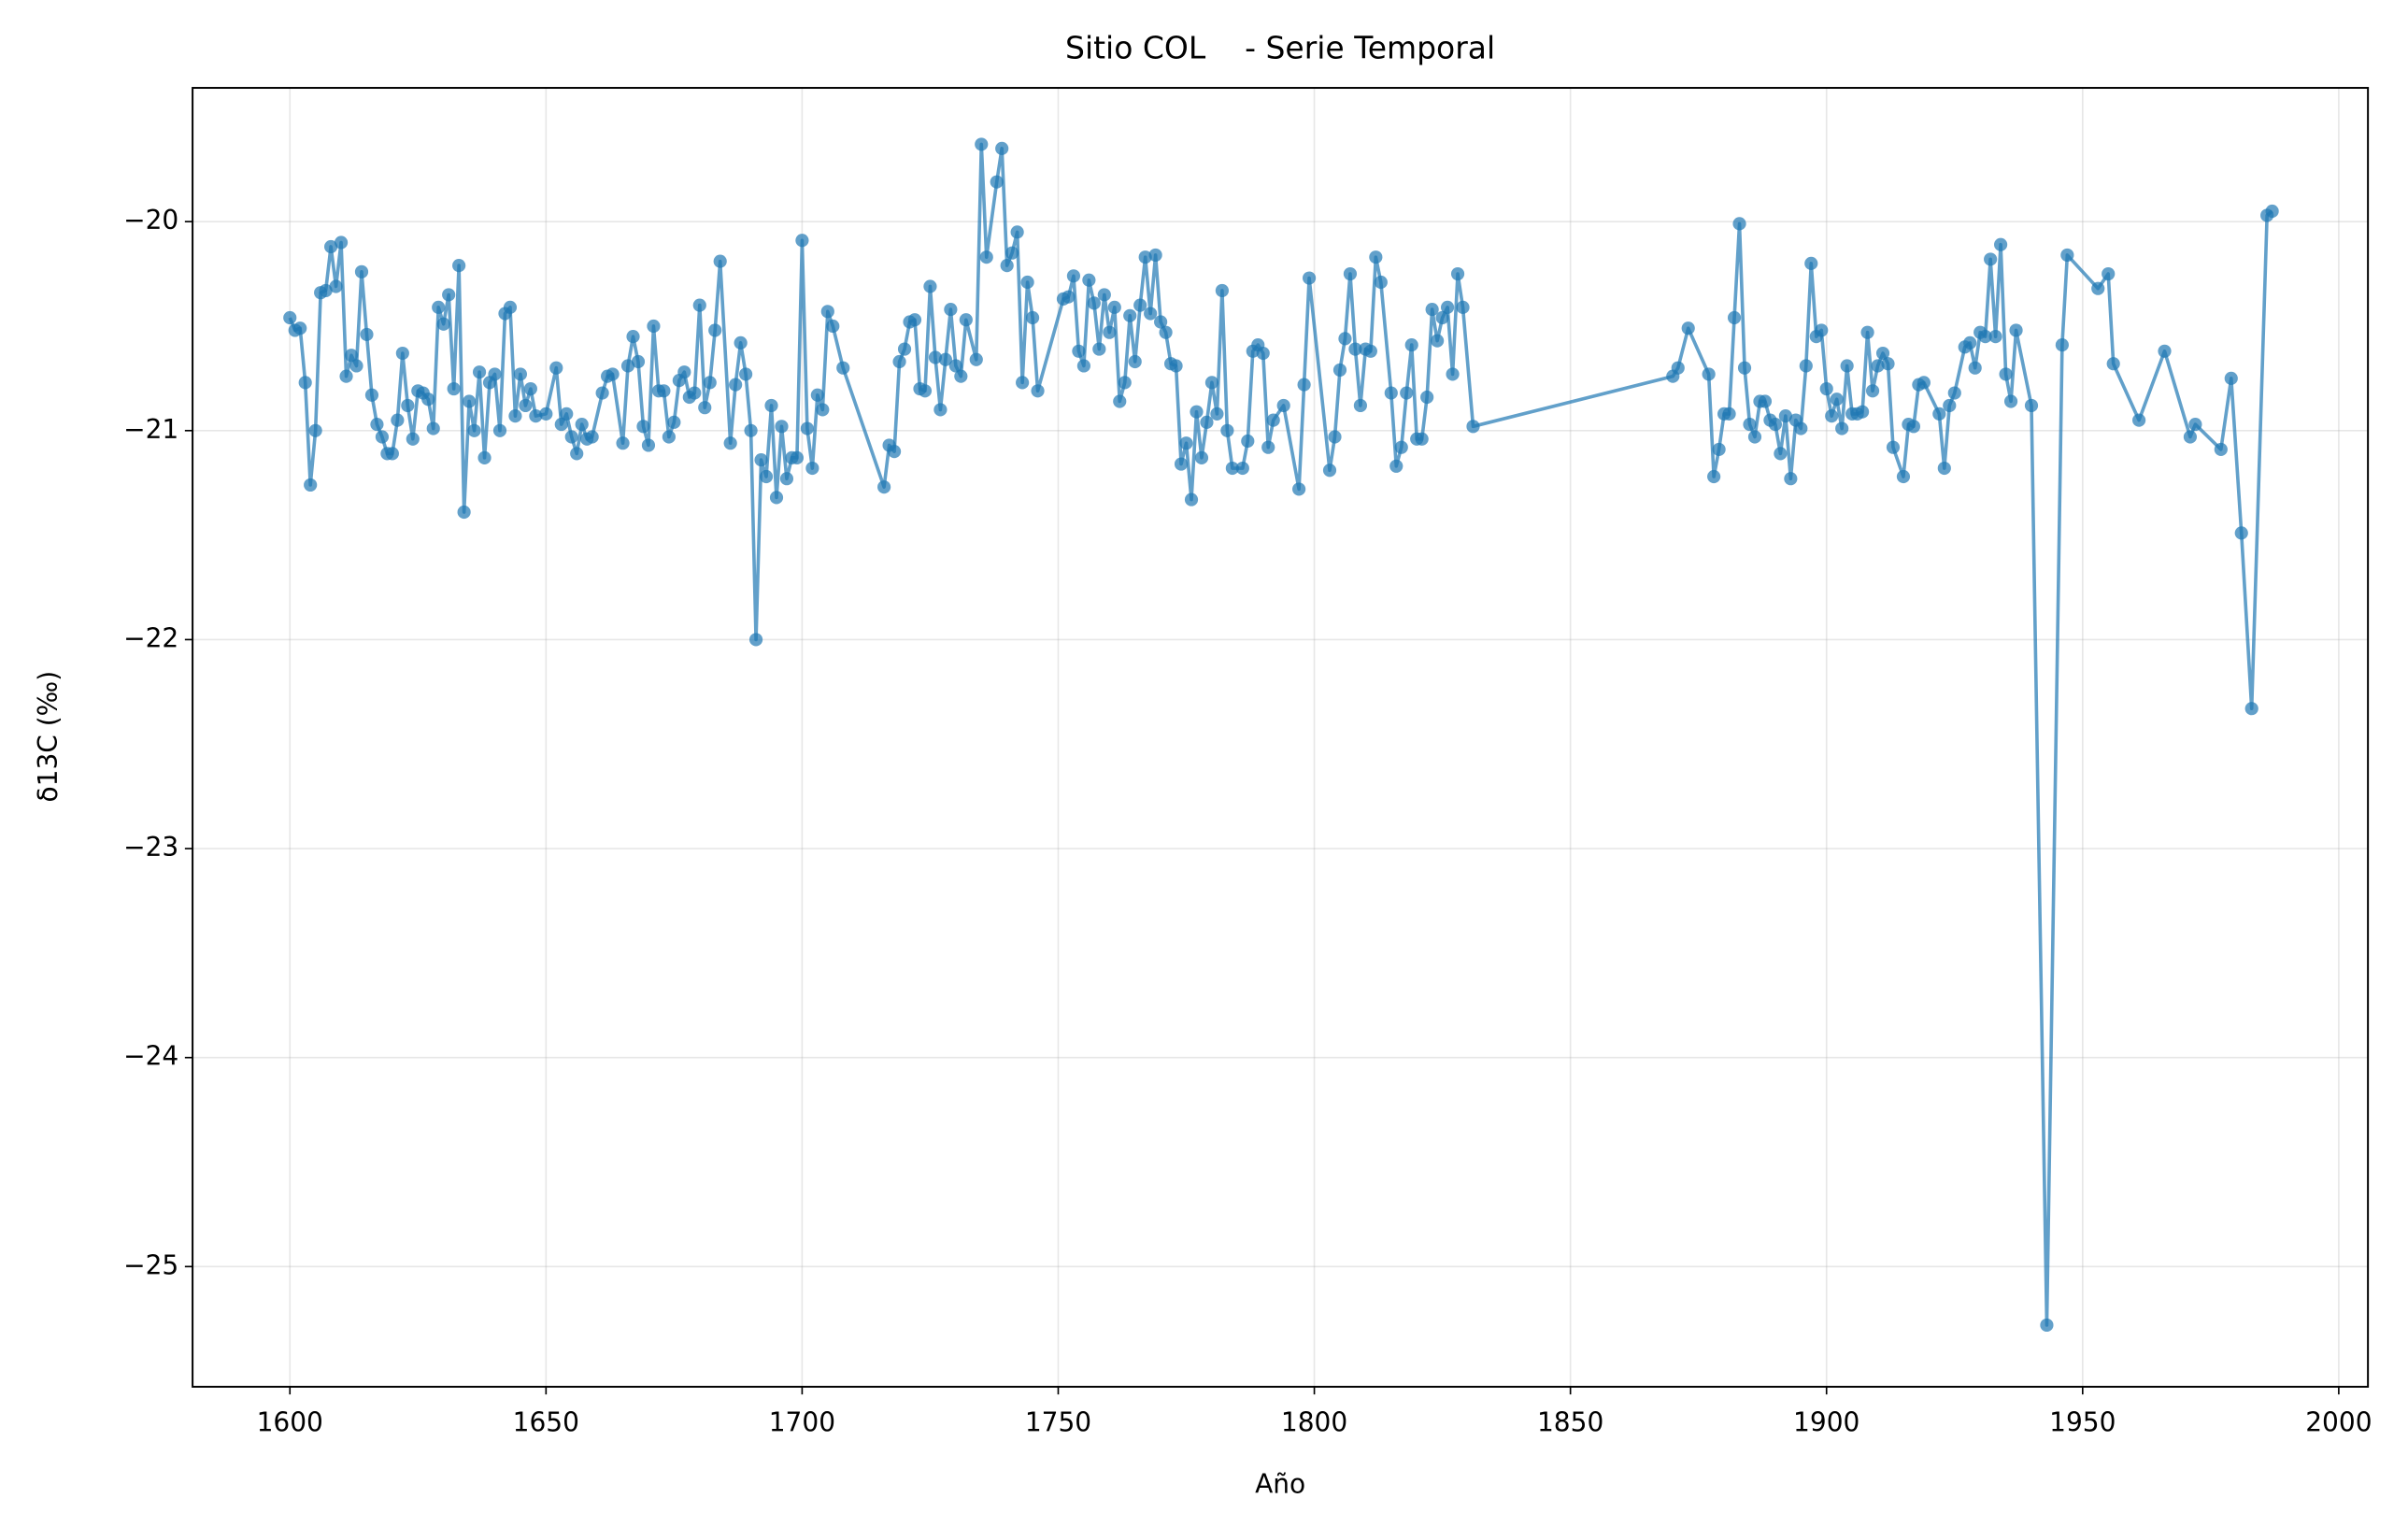  What do you see at coordinates (1280, 1483) in the screenshot?
I see `x-axis-label: Año` at bounding box center [1280, 1483].